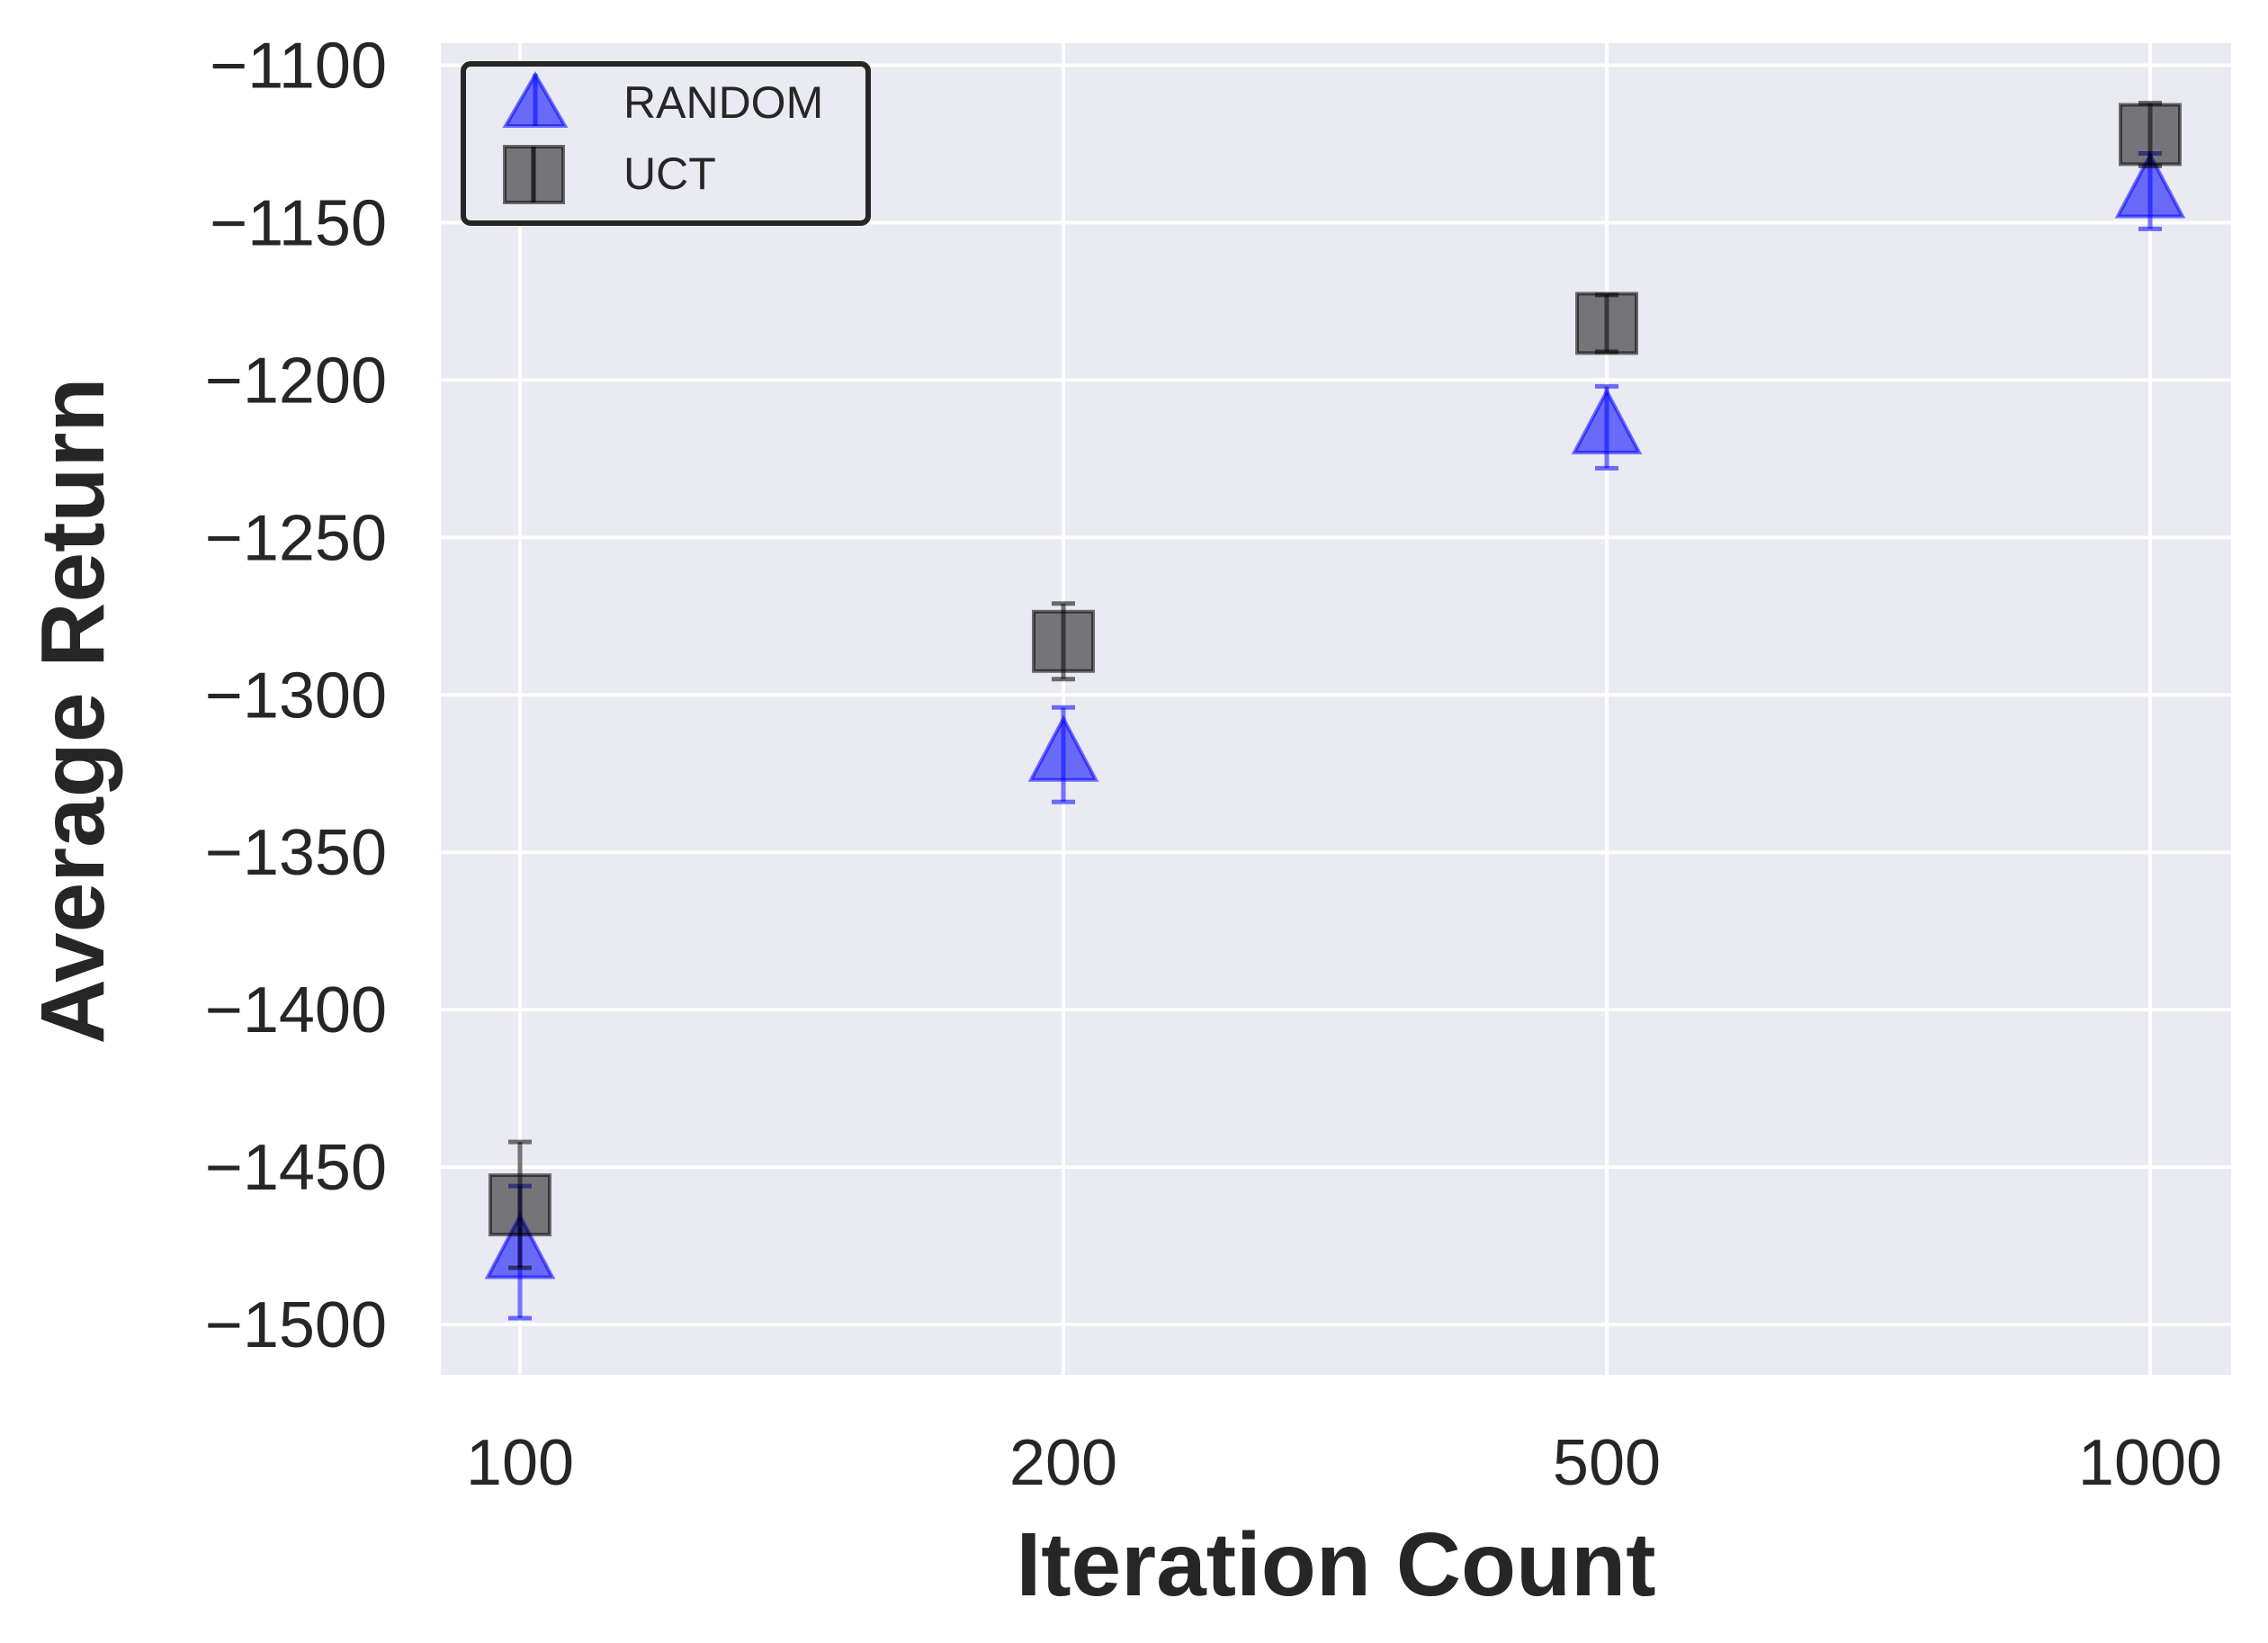 This screenshot has width=2268, height=1643. I want to click on y-axis-title: Average Return, so click(72, 711).